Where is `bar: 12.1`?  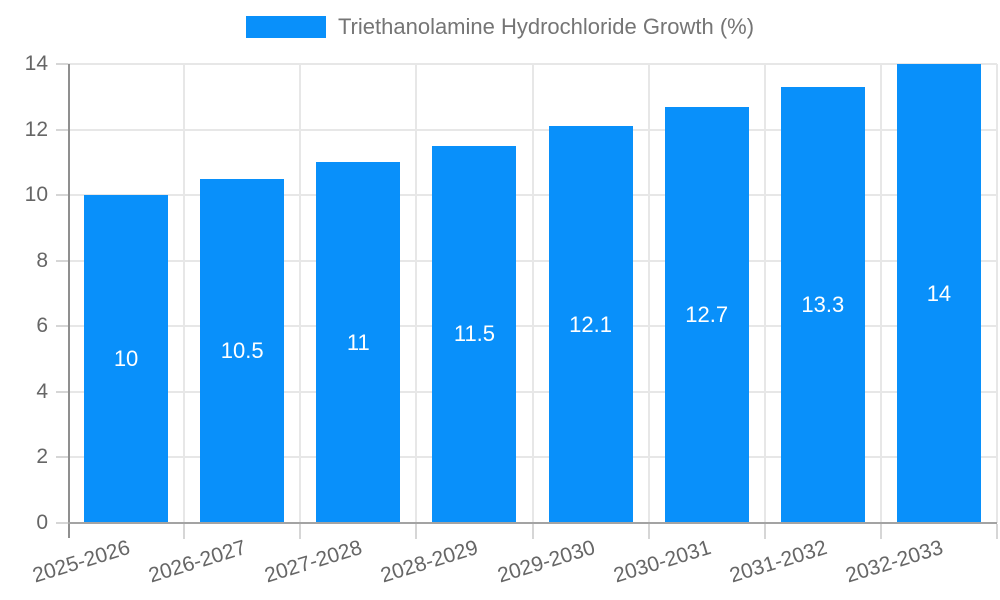
bar: 12.1 is located at coordinates (590, 324).